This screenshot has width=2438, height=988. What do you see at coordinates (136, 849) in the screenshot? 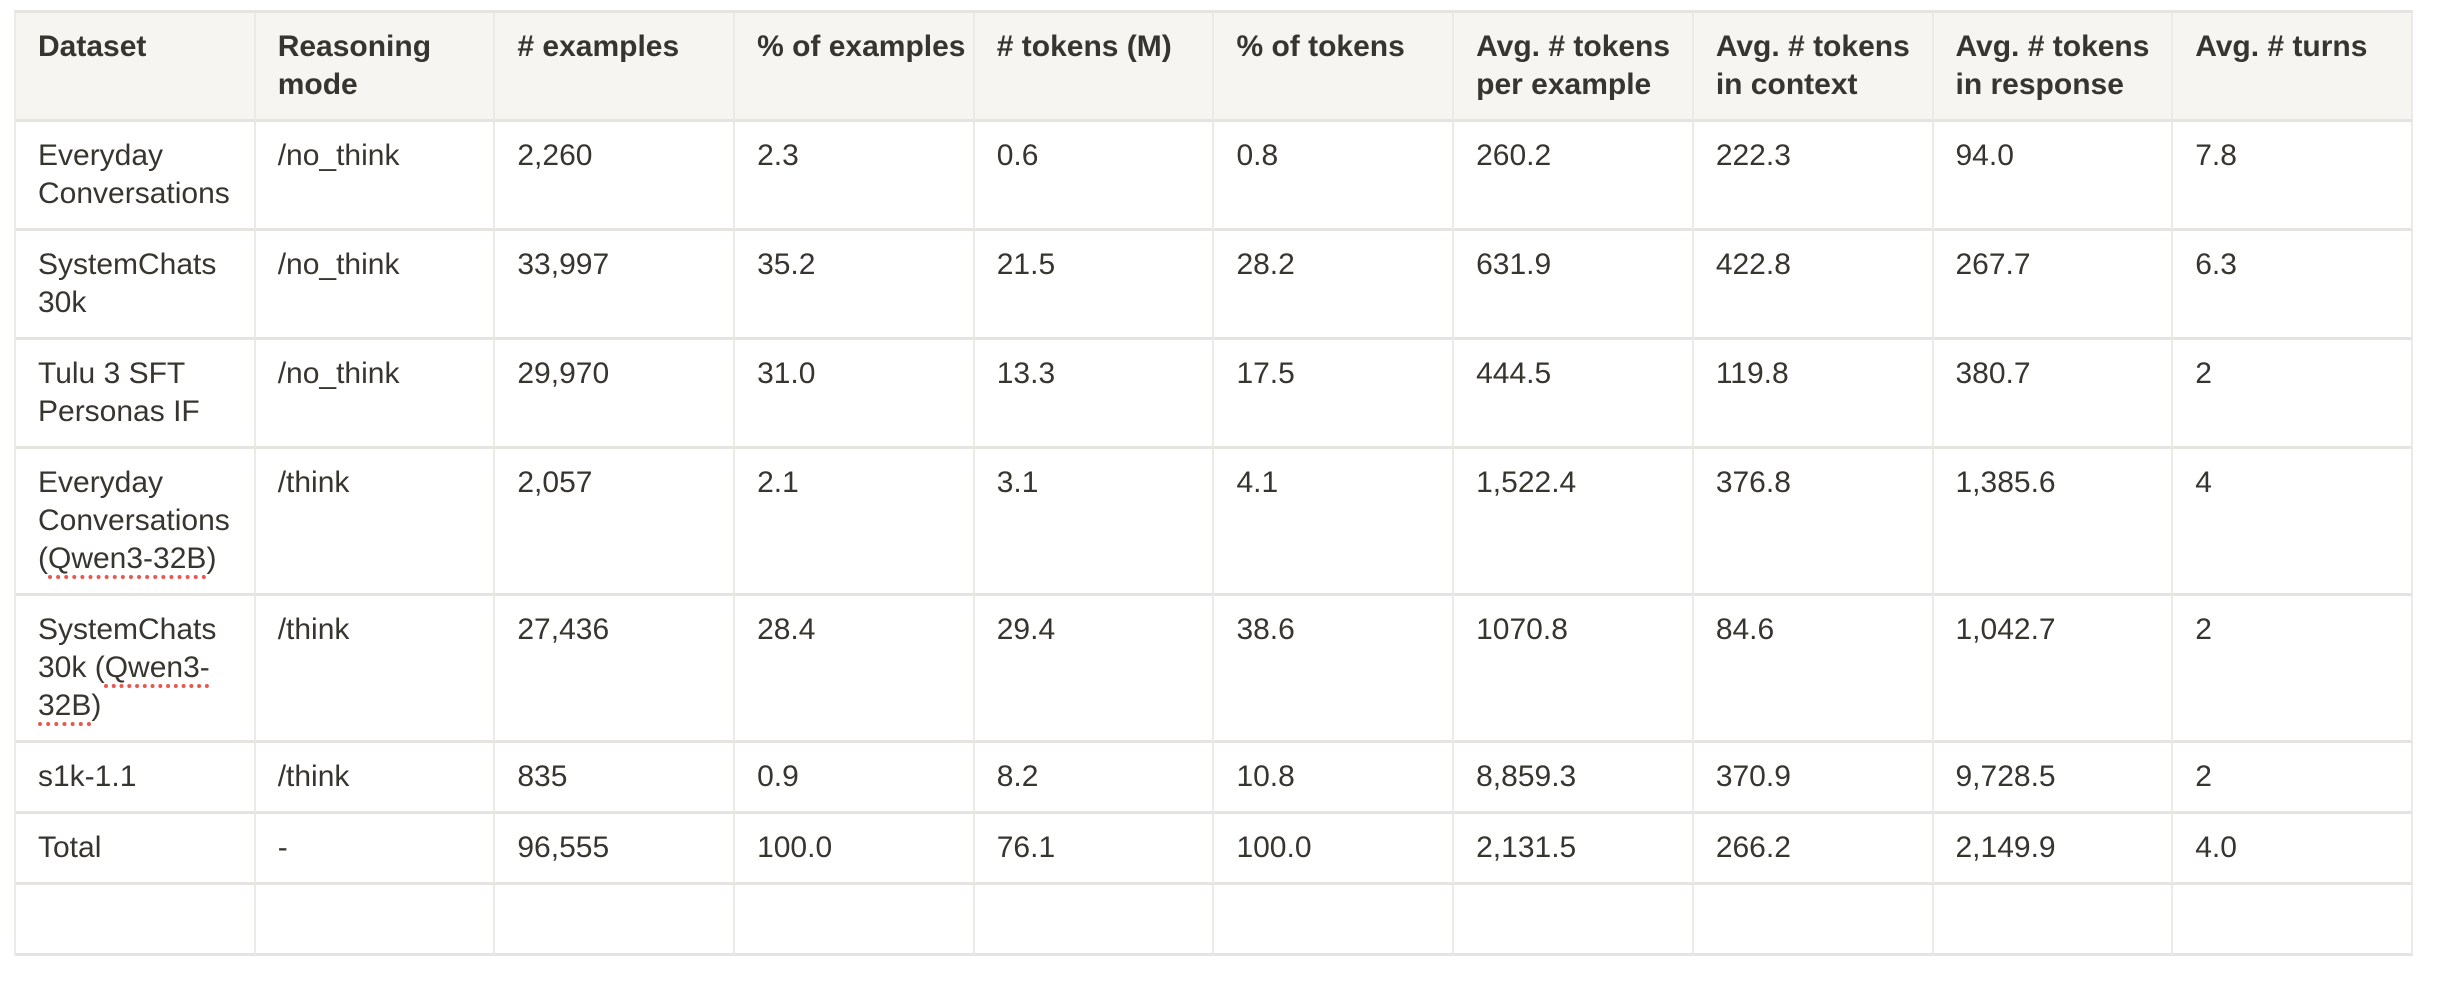
I see `dataset-cell: Total` at bounding box center [136, 849].